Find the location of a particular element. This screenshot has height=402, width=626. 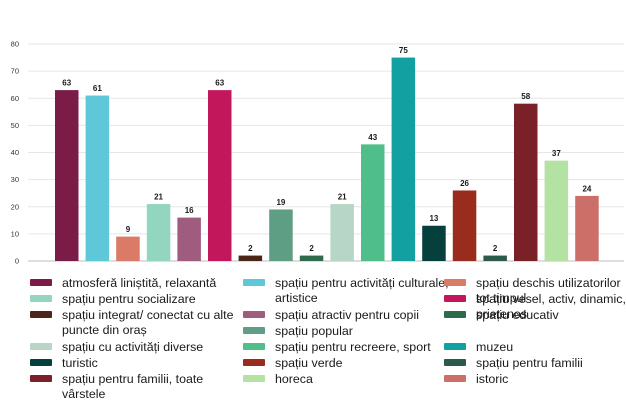

legend-label: spațiu pentru familii, toate vârstele is located at coordinates (133, 386).